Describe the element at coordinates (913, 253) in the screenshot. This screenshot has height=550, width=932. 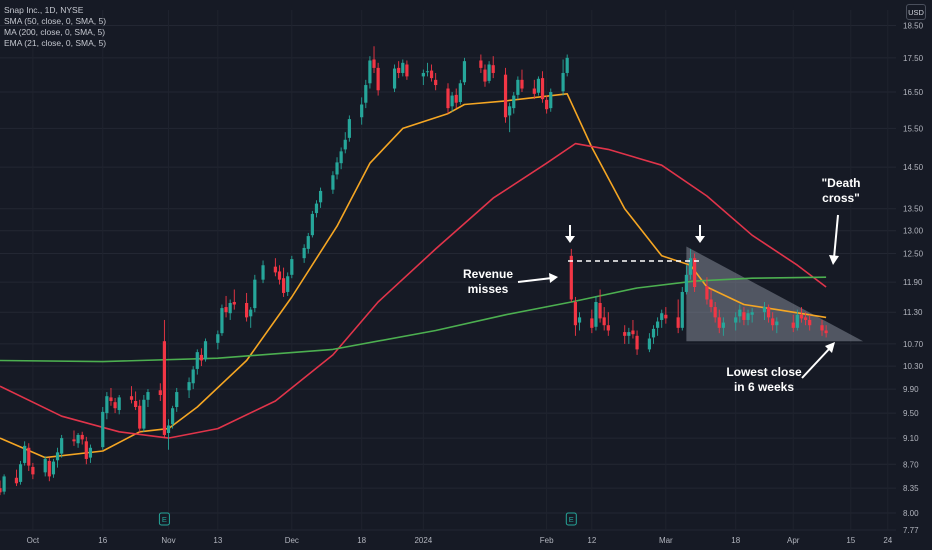
I see `y-tick-label: 12.50` at that location.